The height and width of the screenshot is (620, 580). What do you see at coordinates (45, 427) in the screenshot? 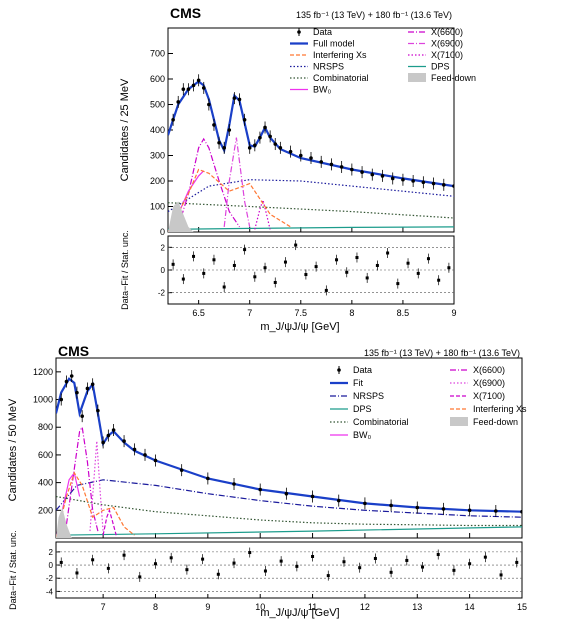
I see `y-tick-label: 800` at bounding box center [45, 427].